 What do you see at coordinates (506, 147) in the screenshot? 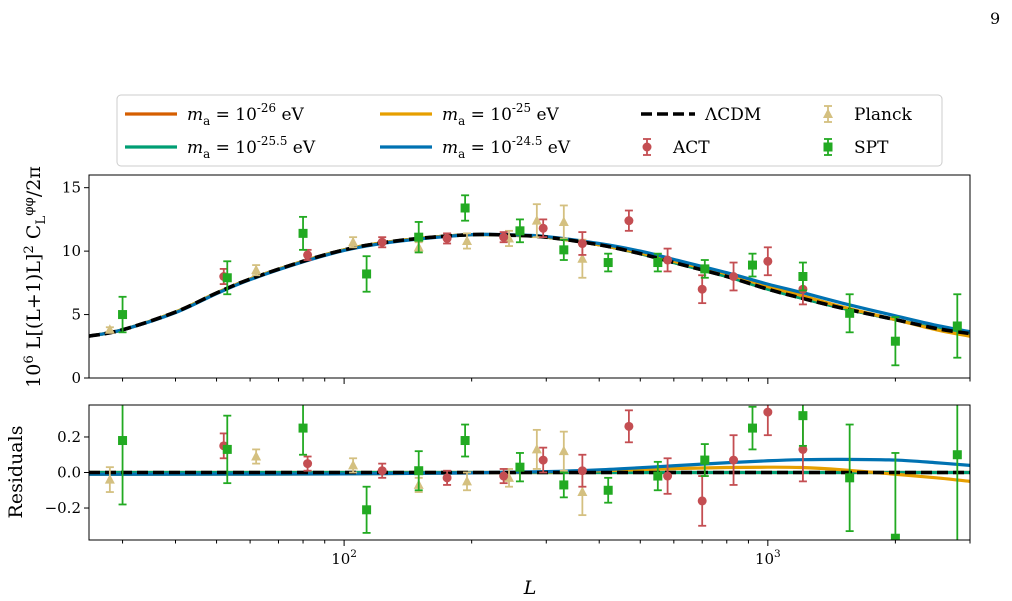
I see `legend-label: ma = 10-24.5 eV` at bounding box center [506, 147].